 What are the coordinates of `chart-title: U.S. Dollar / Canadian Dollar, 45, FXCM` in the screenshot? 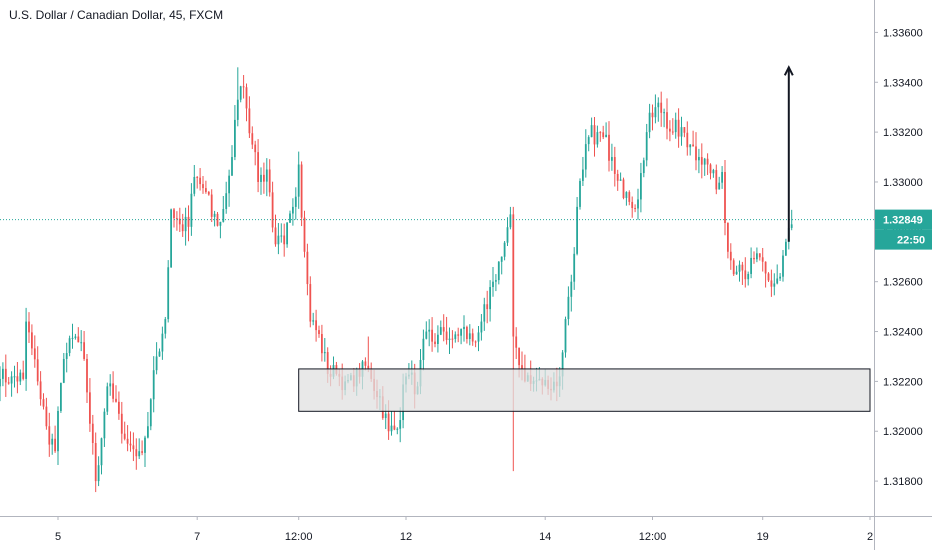 It's located at (116, 15).